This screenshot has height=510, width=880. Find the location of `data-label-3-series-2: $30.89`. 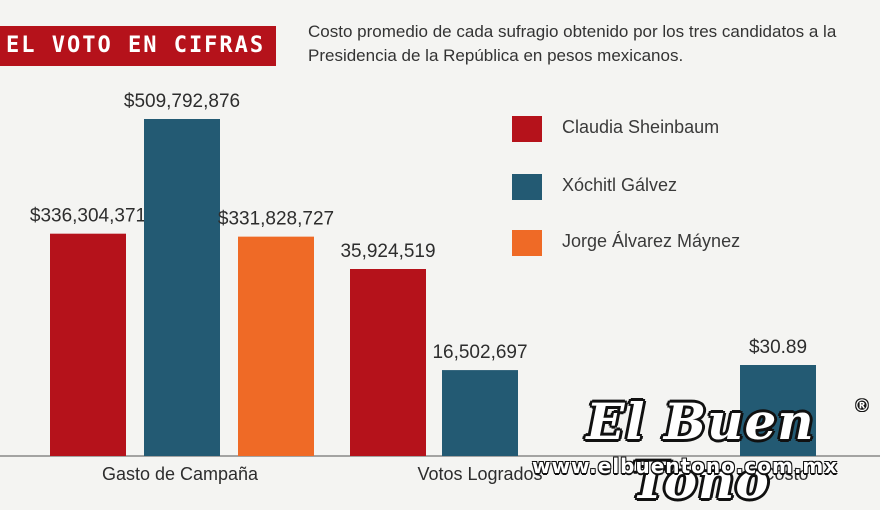

data-label-3-series-2: $30.89 is located at coordinates (778, 347).